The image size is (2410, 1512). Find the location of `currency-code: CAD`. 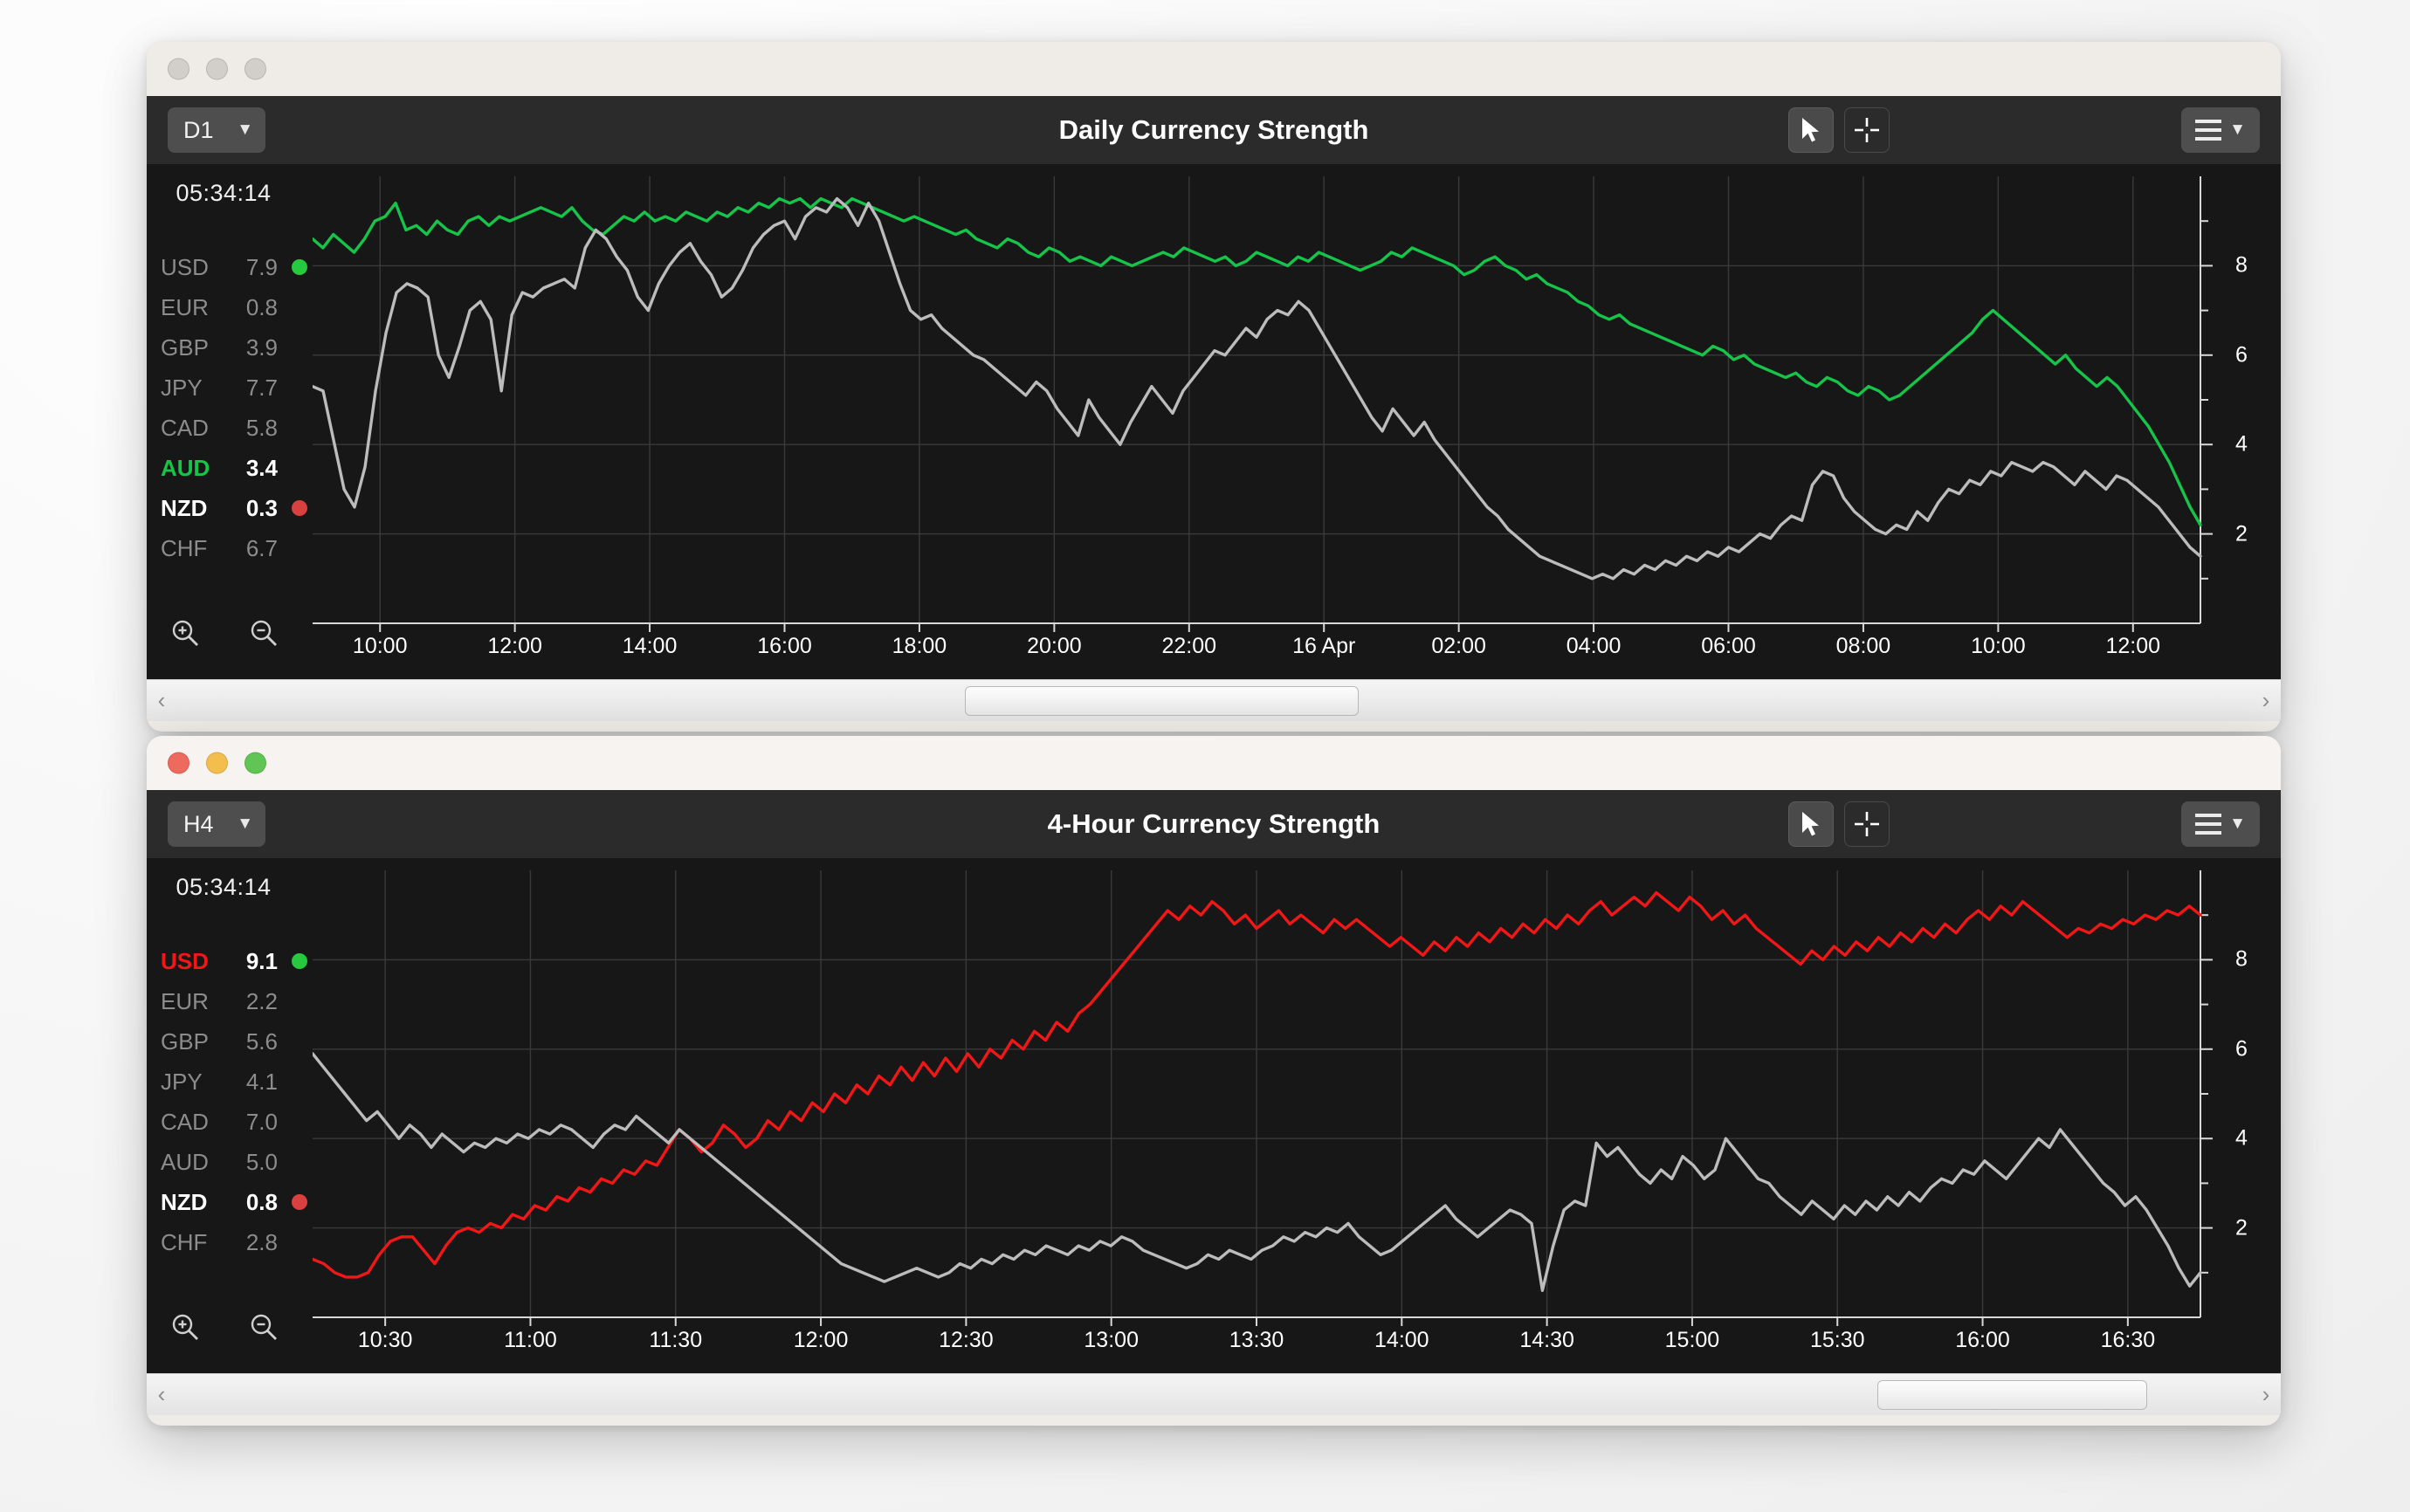

currency-code: CAD is located at coordinates (185, 427).